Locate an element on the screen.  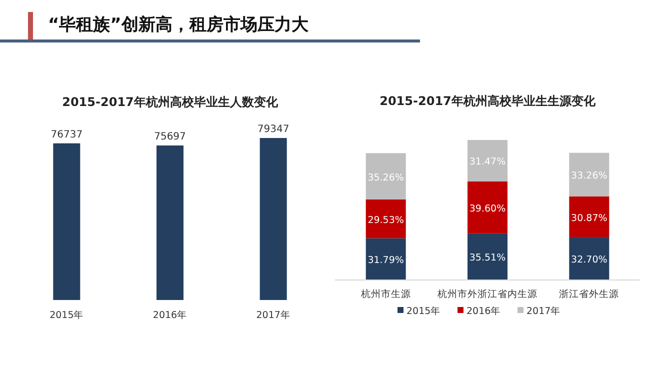
x-tick-label: 浙江省外生源 is located at coordinates (589, 294).